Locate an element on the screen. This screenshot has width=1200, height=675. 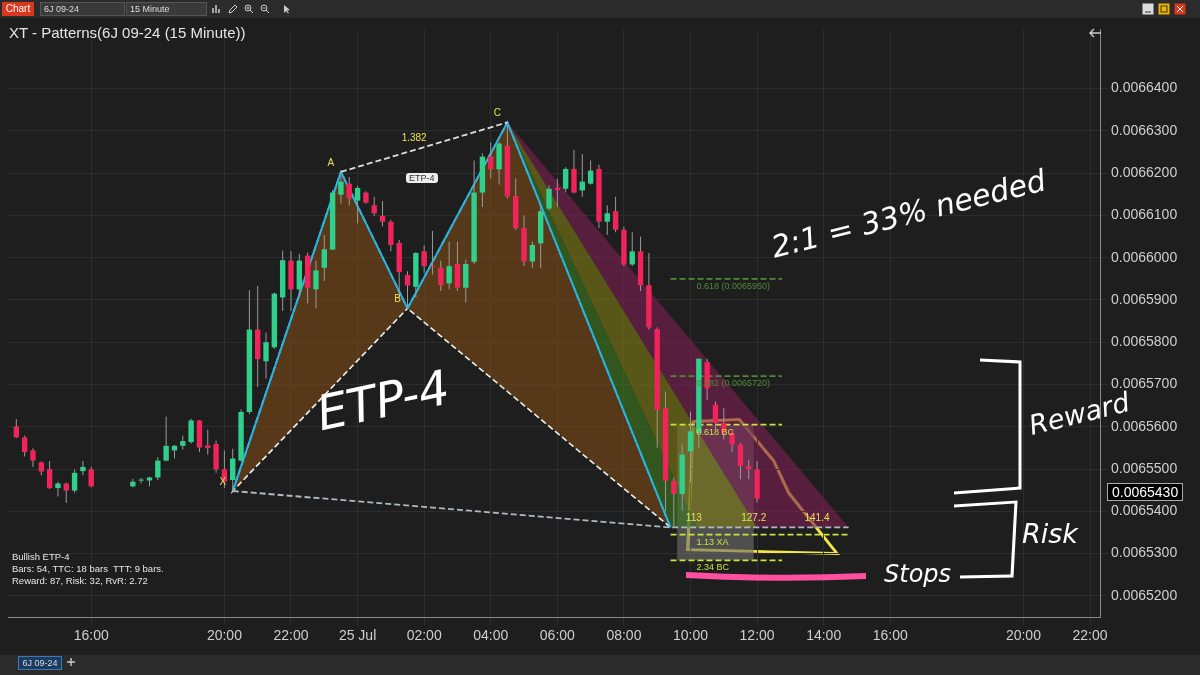
annotation: Risk is located at coordinates (1050, 533).